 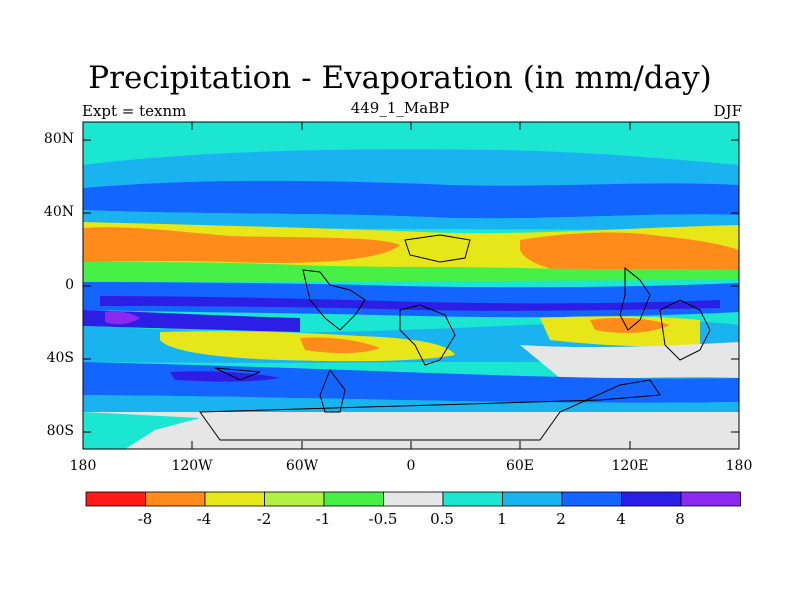 I want to click on x-tick-label: 0, so click(x=411, y=466).